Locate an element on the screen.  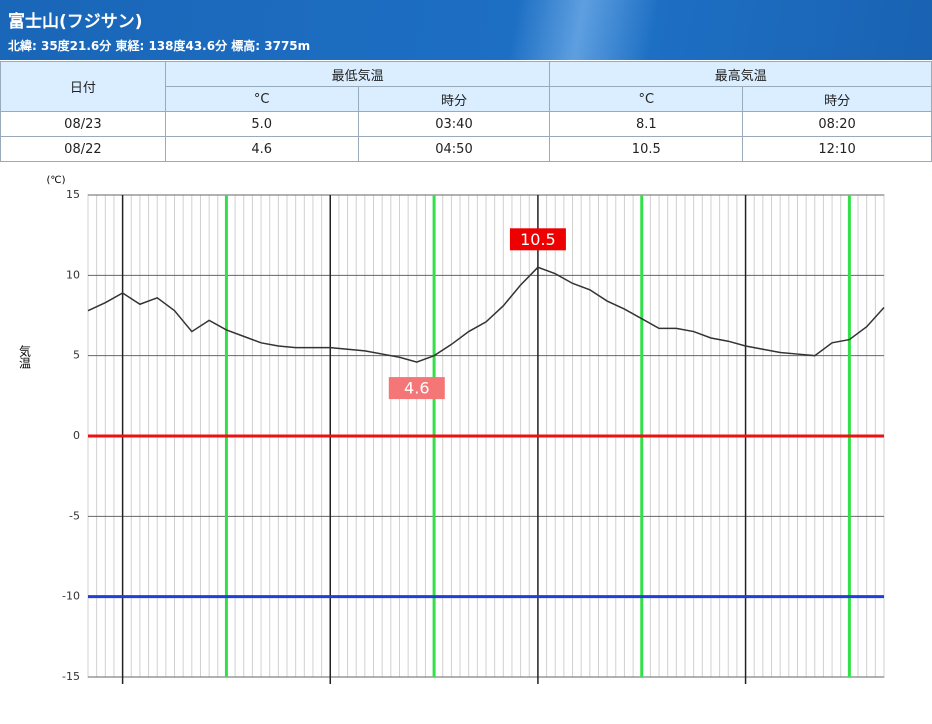
cell: 08/22 is located at coordinates (83, 149).